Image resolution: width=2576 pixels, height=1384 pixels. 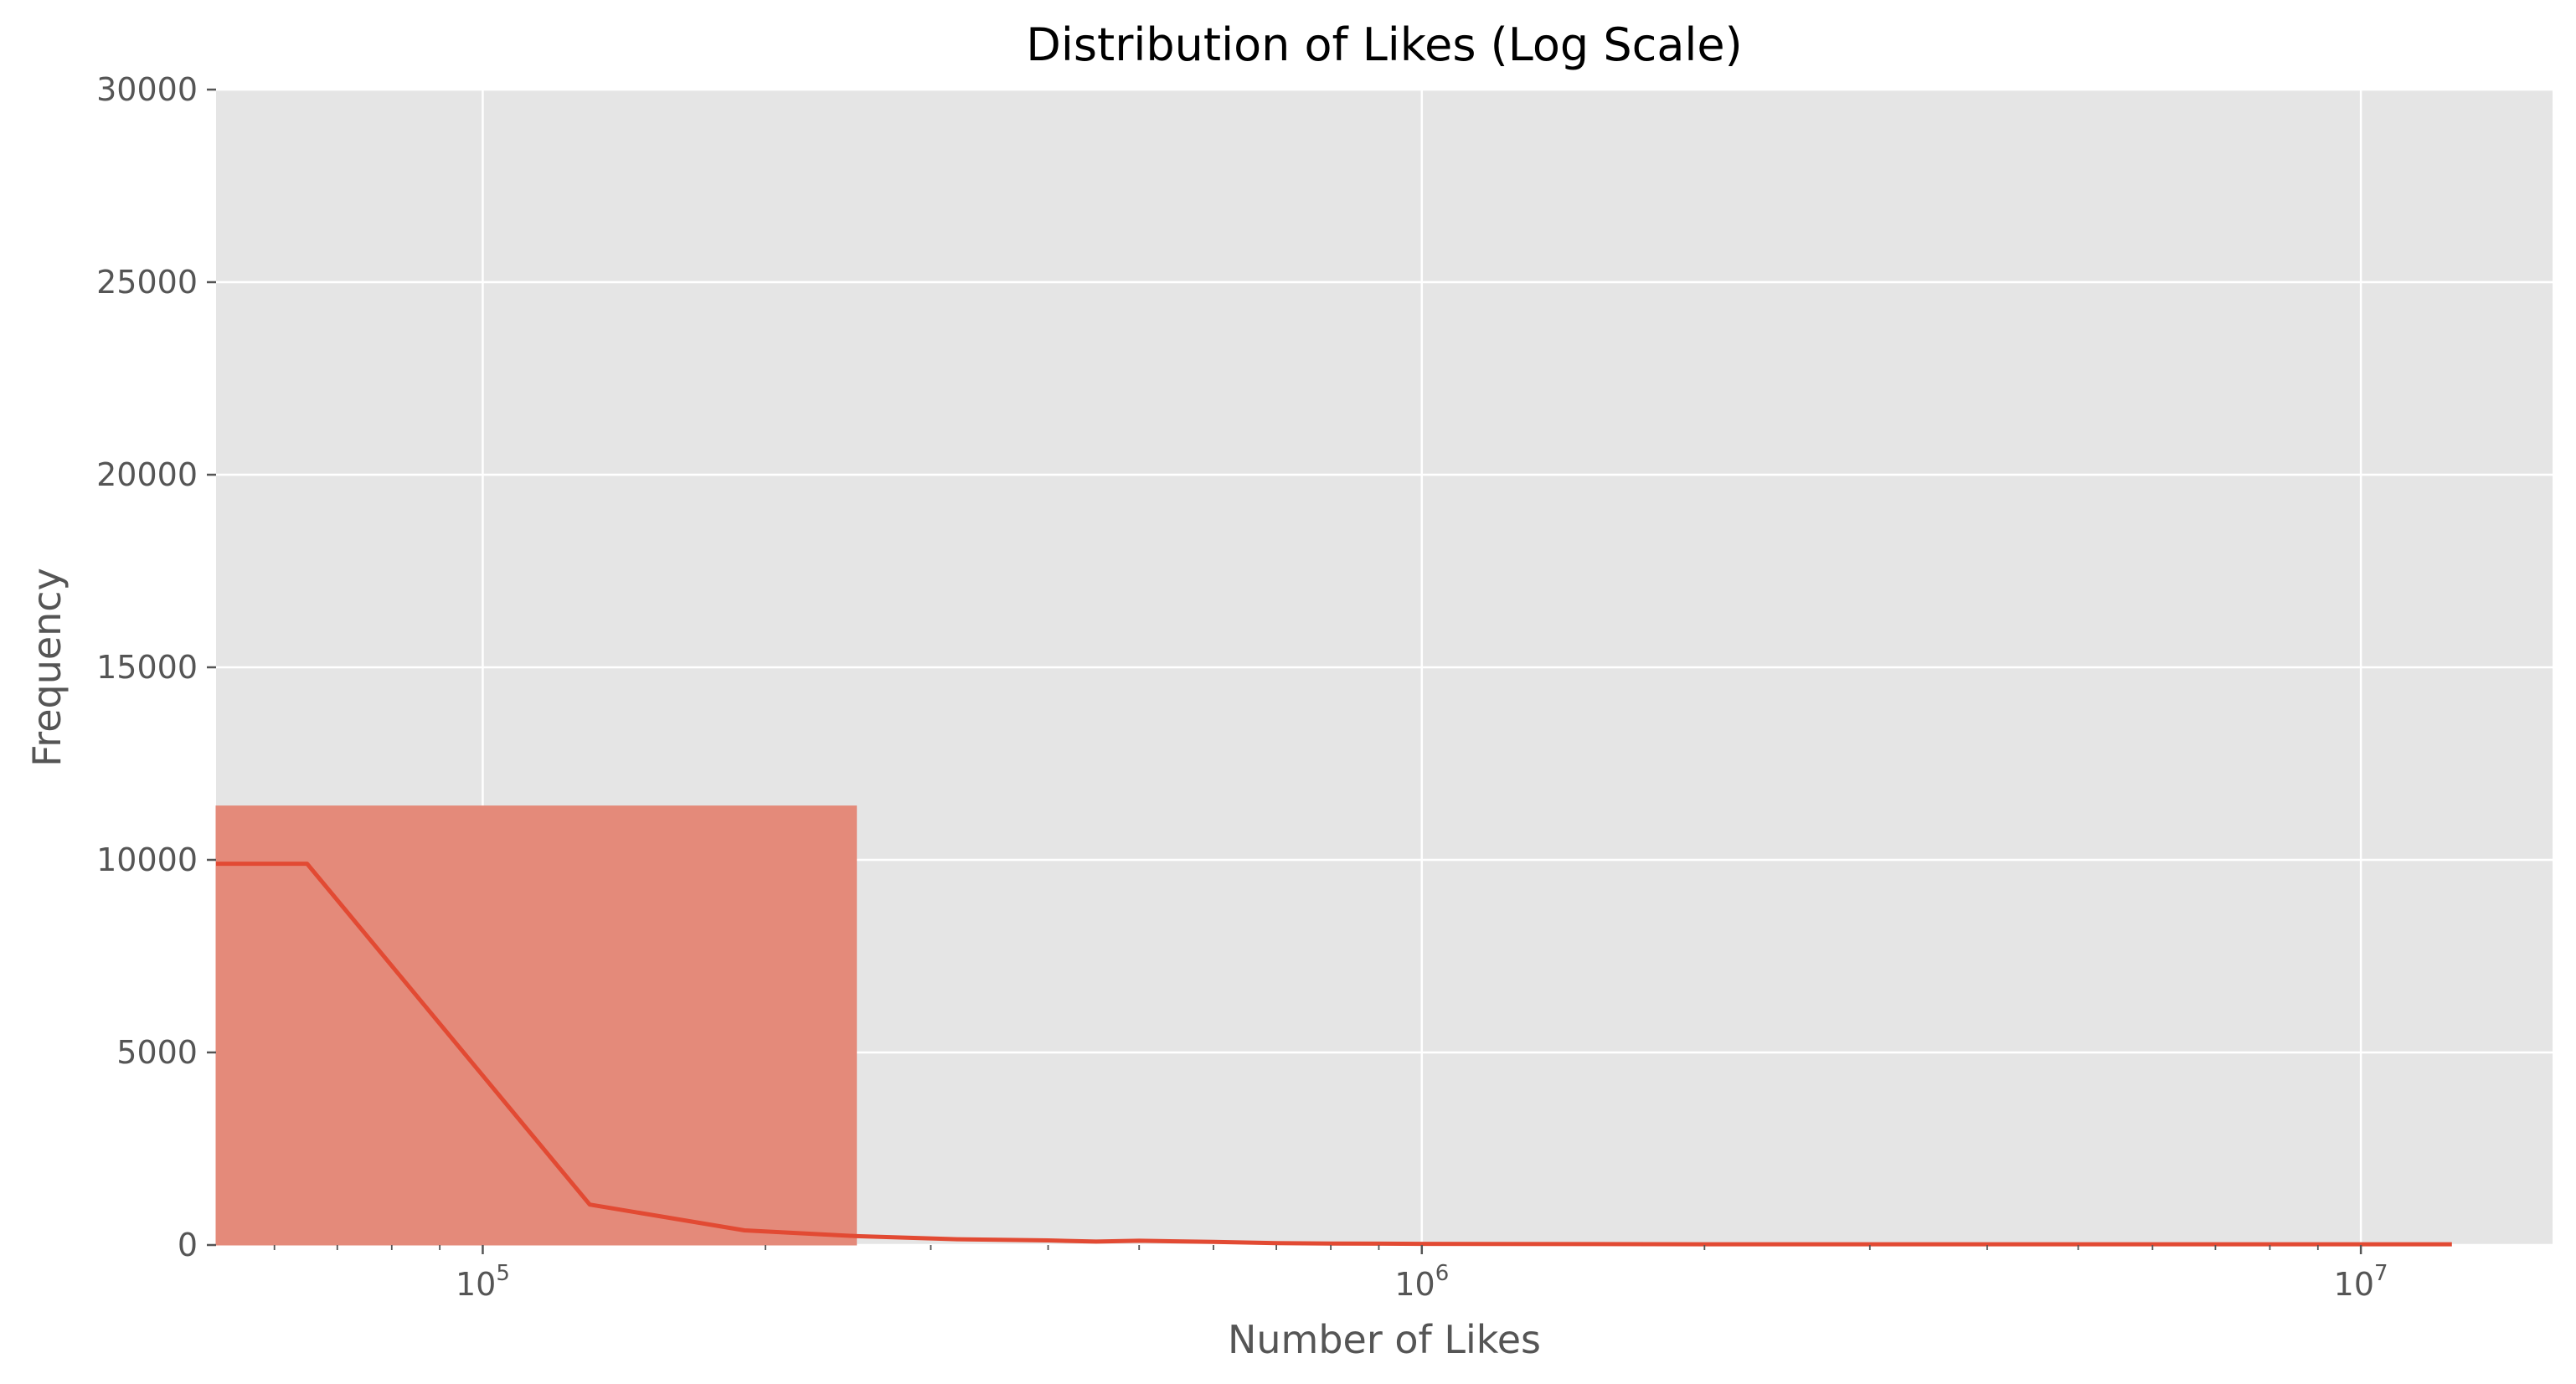 What do you see at coordinates (147, 667) in the screenshot?
I see `y-tick-label: 15000` at bounding box center [147, 667].